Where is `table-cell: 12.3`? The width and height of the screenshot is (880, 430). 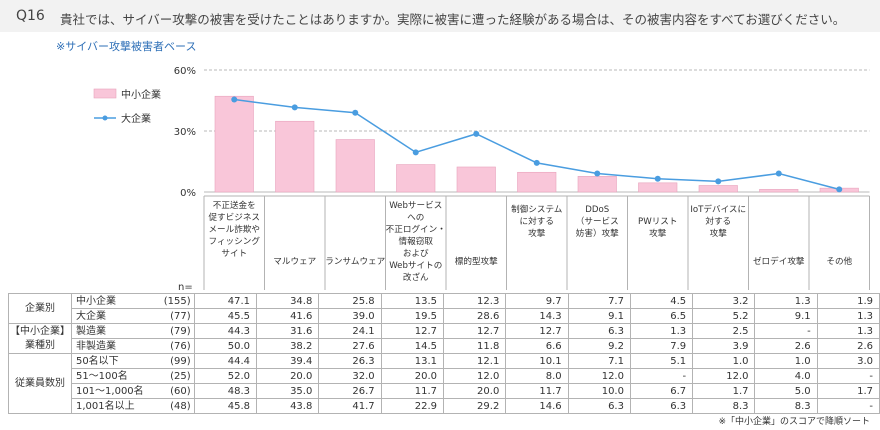 table-cell: 12.3 is located at coordinates (474, 301).